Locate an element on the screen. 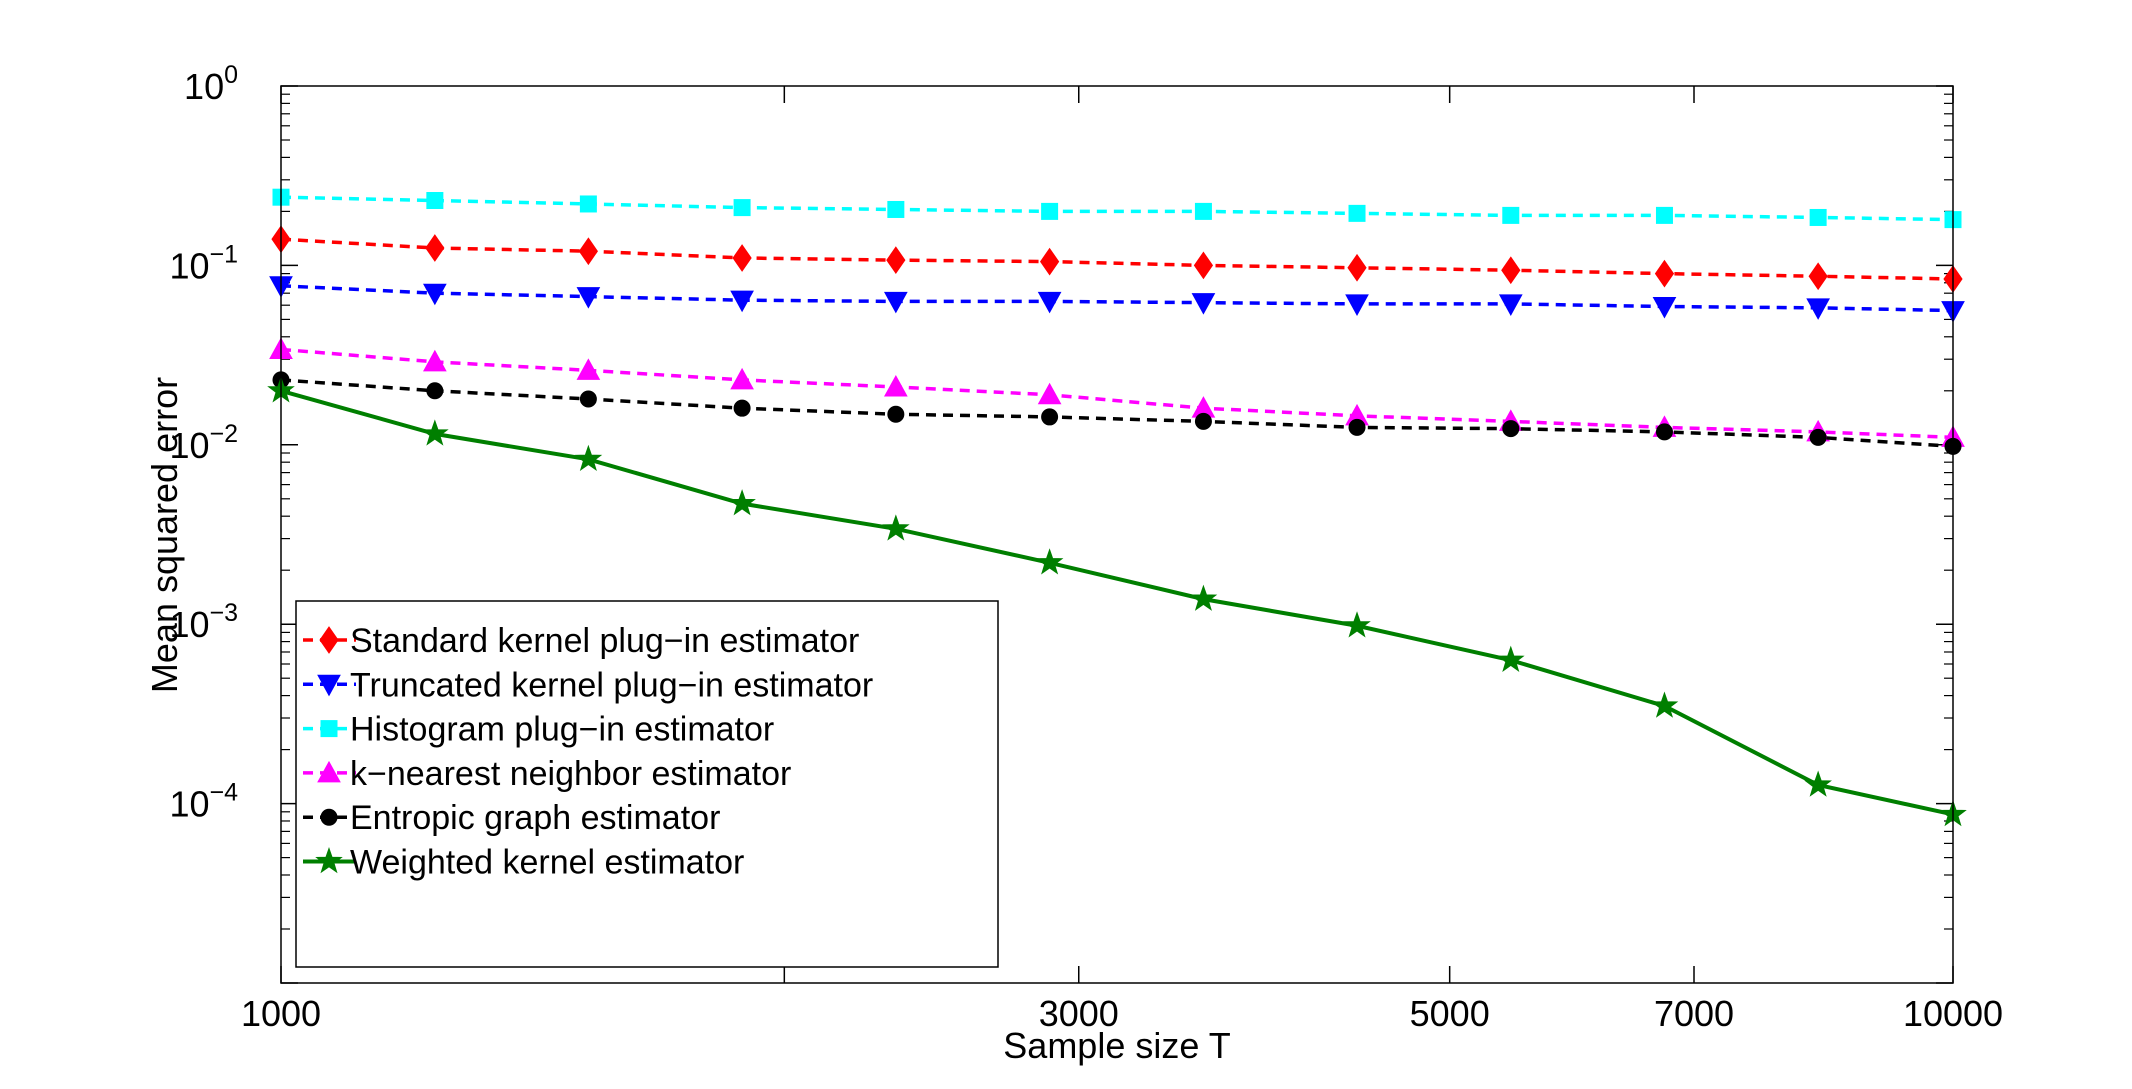 The height and width of the screenshot is (1089, 2132). legend-item: Weighted kernel estimator is located at coordinates (523, 863).